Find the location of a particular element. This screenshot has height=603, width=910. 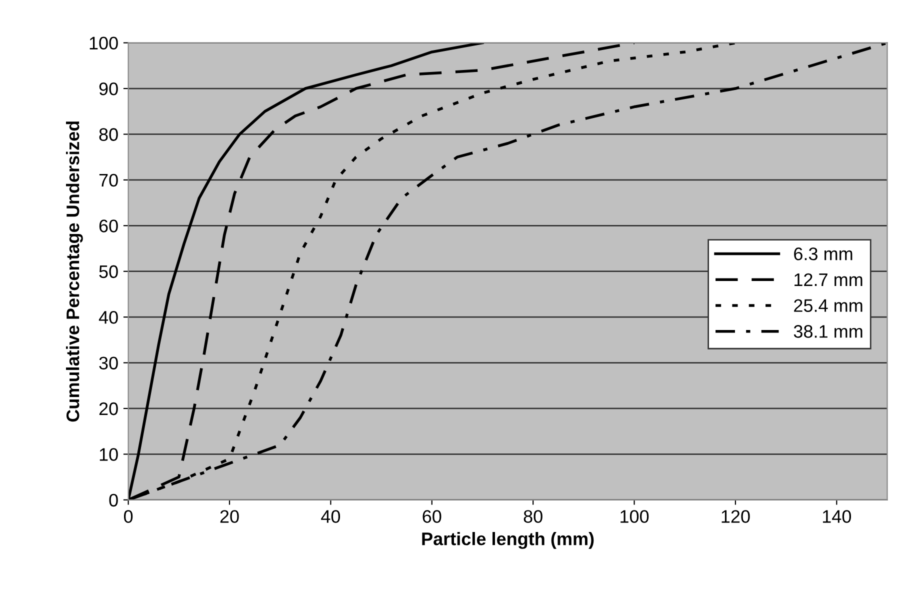

legend-label: 38.1 mm is located at coordinates (828, 331).